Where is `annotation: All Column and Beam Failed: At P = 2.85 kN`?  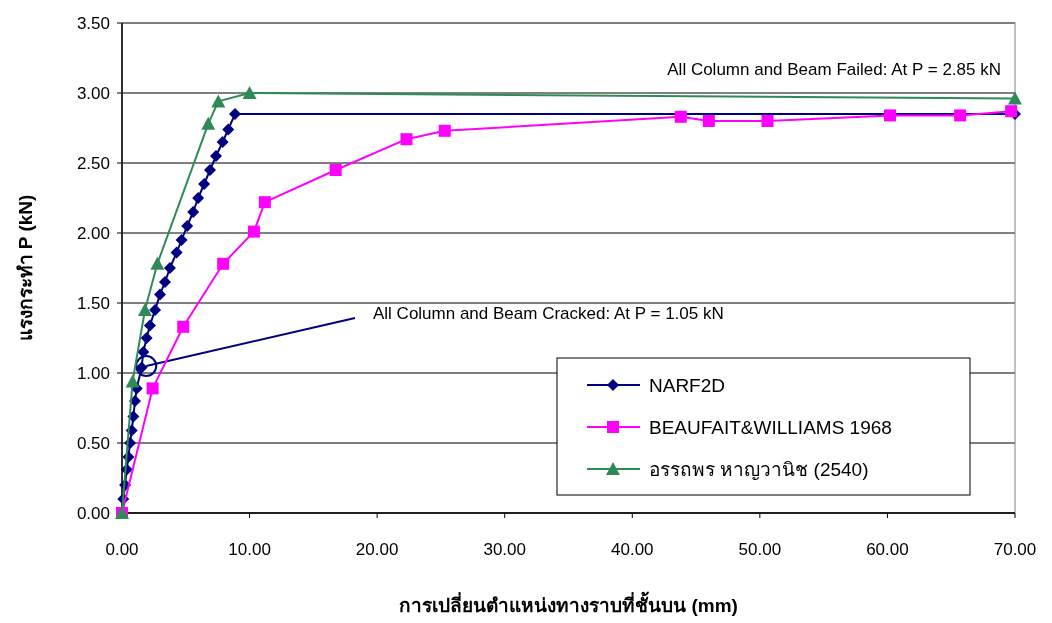
annotation: All Column and Beam Failed: At P = 2.85 kN is located at coordinates (834, 69).